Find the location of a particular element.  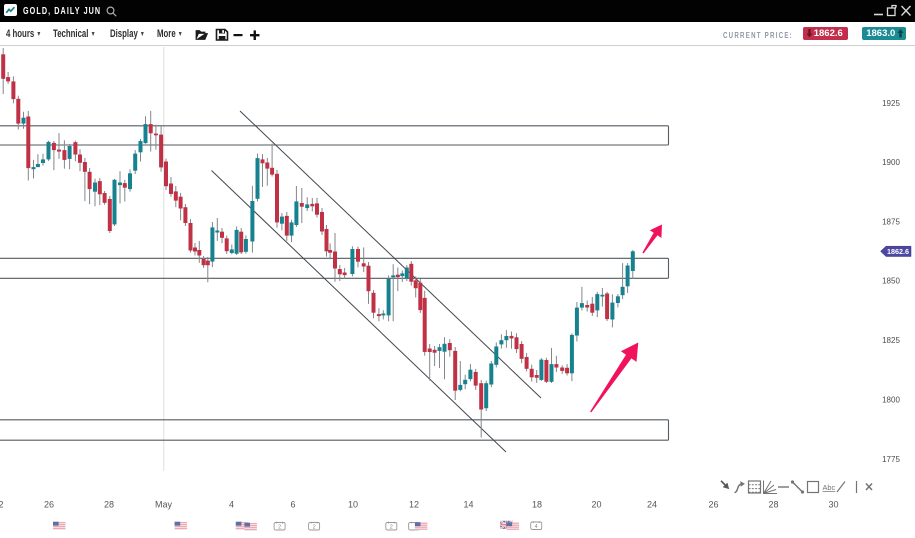

svg-text: 24 is located at coordinates (652, 505).